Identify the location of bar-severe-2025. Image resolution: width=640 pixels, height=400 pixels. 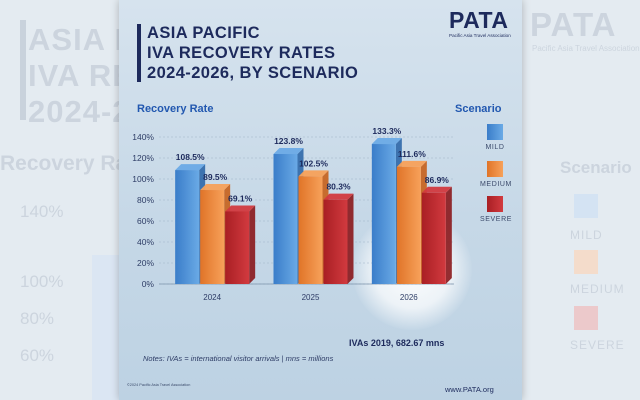
(335, 241).